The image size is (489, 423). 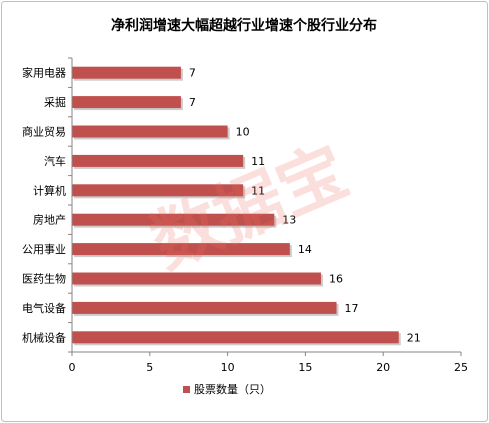 What do you see at coordinates (461, 367) in the screenshot?
I see `x-tick-label: 25` at bounding box center [461, 367].